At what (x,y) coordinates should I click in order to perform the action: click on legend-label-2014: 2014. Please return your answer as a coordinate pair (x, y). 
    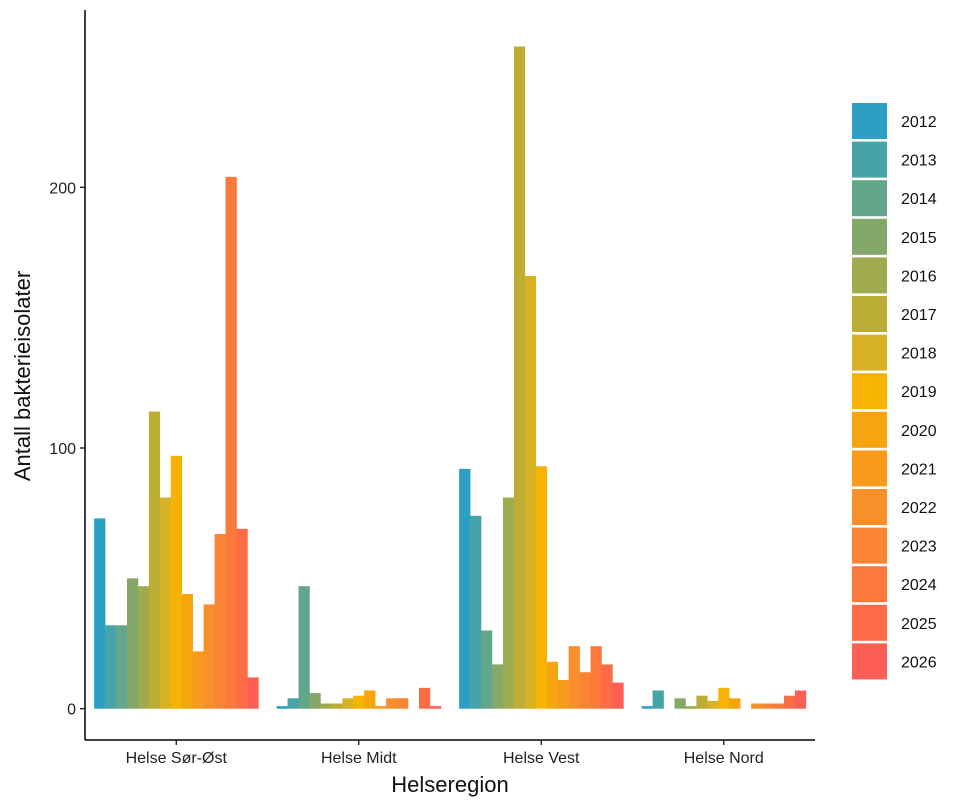
    Looking at the image, I should click on (919, 199).